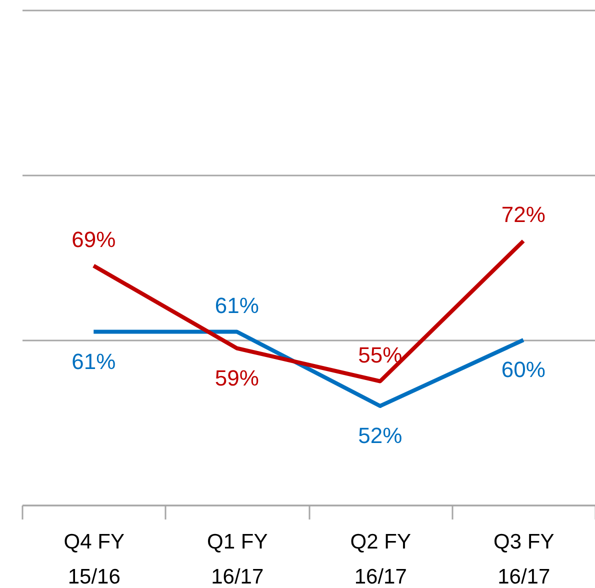  Describe the element at coordinates (94, 559) in the screenshot. I see `x-tick-label: Q4 FY 15/16` at that location.